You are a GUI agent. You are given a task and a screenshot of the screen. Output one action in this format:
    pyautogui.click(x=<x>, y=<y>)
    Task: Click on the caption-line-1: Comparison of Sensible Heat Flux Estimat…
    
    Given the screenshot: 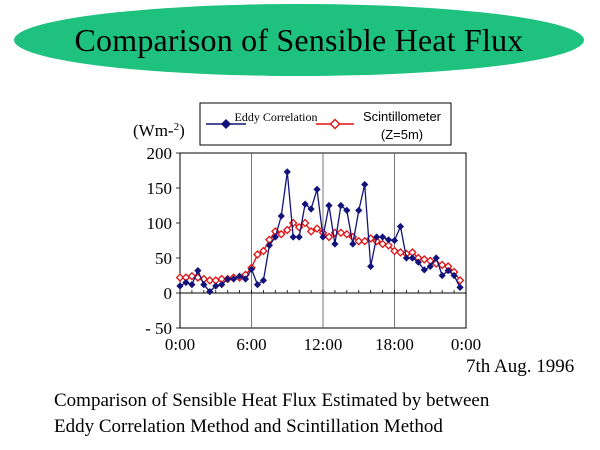 What is the action you would take?
    pyautogui.click(x=272, y=400)
    